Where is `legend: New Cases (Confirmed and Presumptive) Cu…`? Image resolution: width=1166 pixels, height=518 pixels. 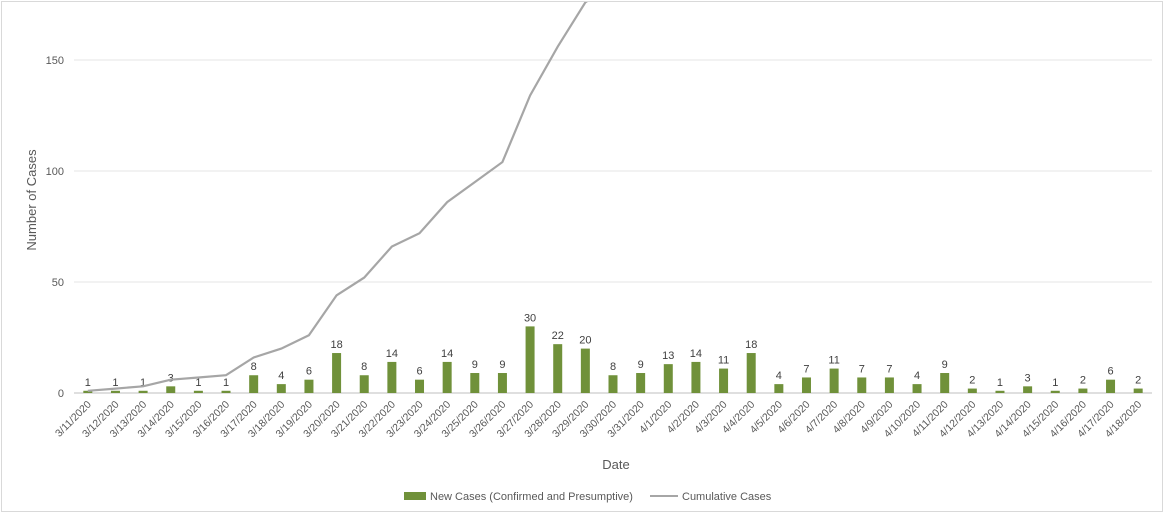 legend: New Cases (Confirmed and Presumptive) Cu… is located at coordinates (588, 497).